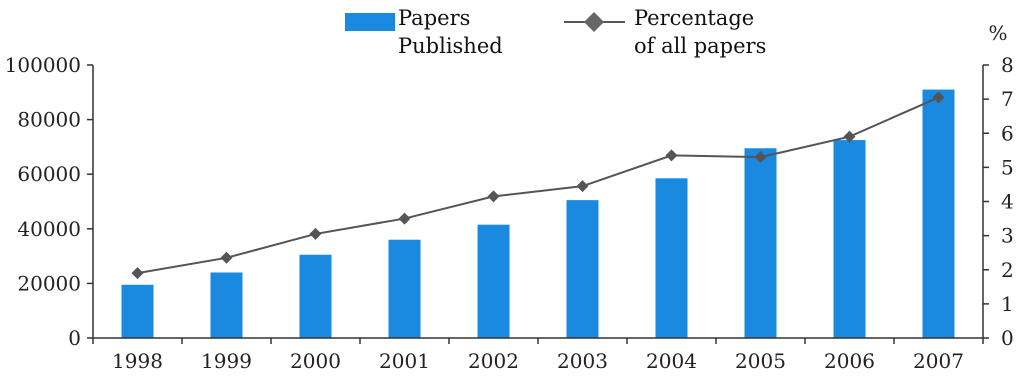 The height and width of the screenshot is (382, 1029). Describe the element at coordinates (226, 257) in the screenshot. I see `percentage-marker-1999` at that location.